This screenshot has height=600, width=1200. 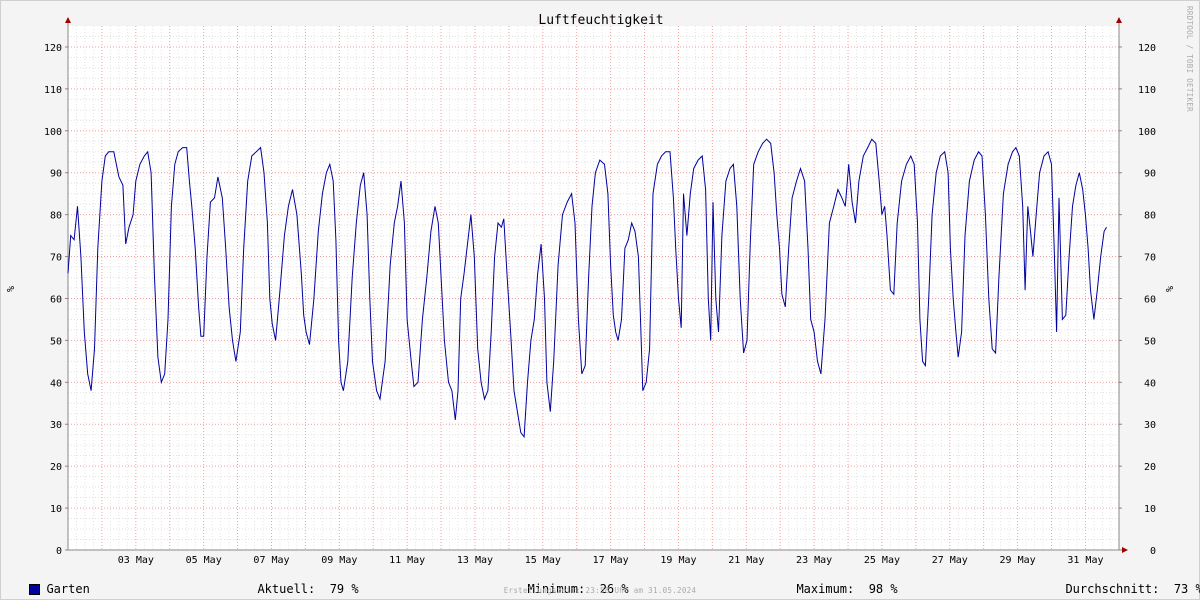 What do you see at coordinates (271, 560) in the screenshot?
I see `x-tick-label: 07 May` at bounding box center [271, 560].